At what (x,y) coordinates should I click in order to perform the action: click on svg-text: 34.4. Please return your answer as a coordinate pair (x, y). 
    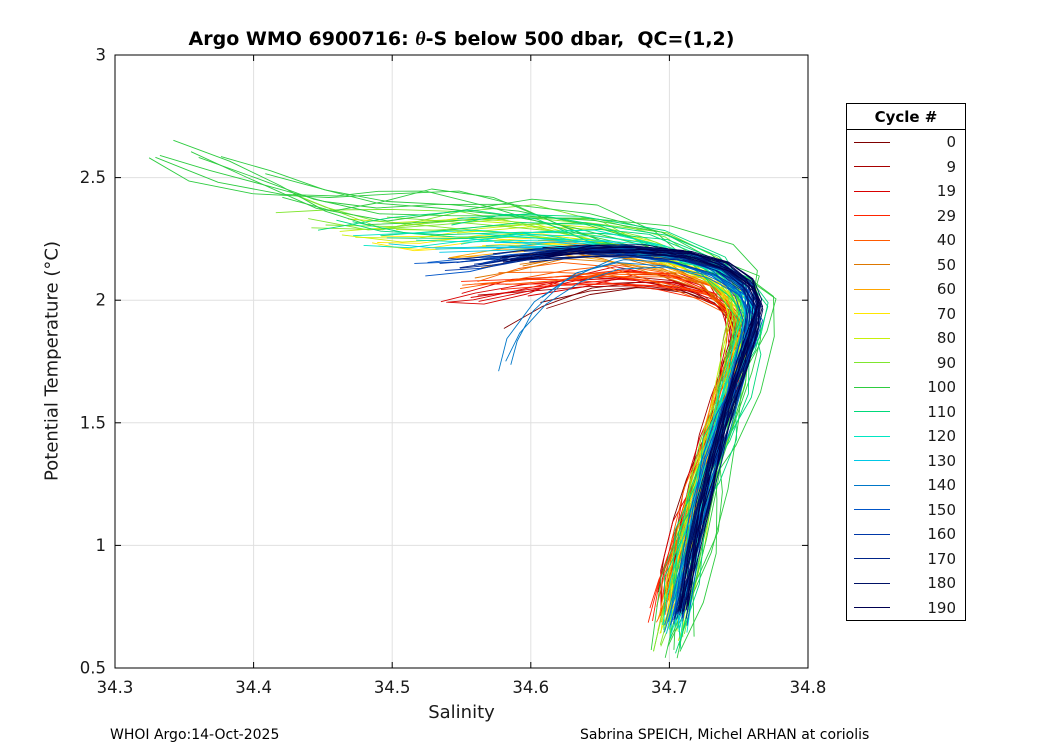
    Looking at the image, I should click on (253, 687).